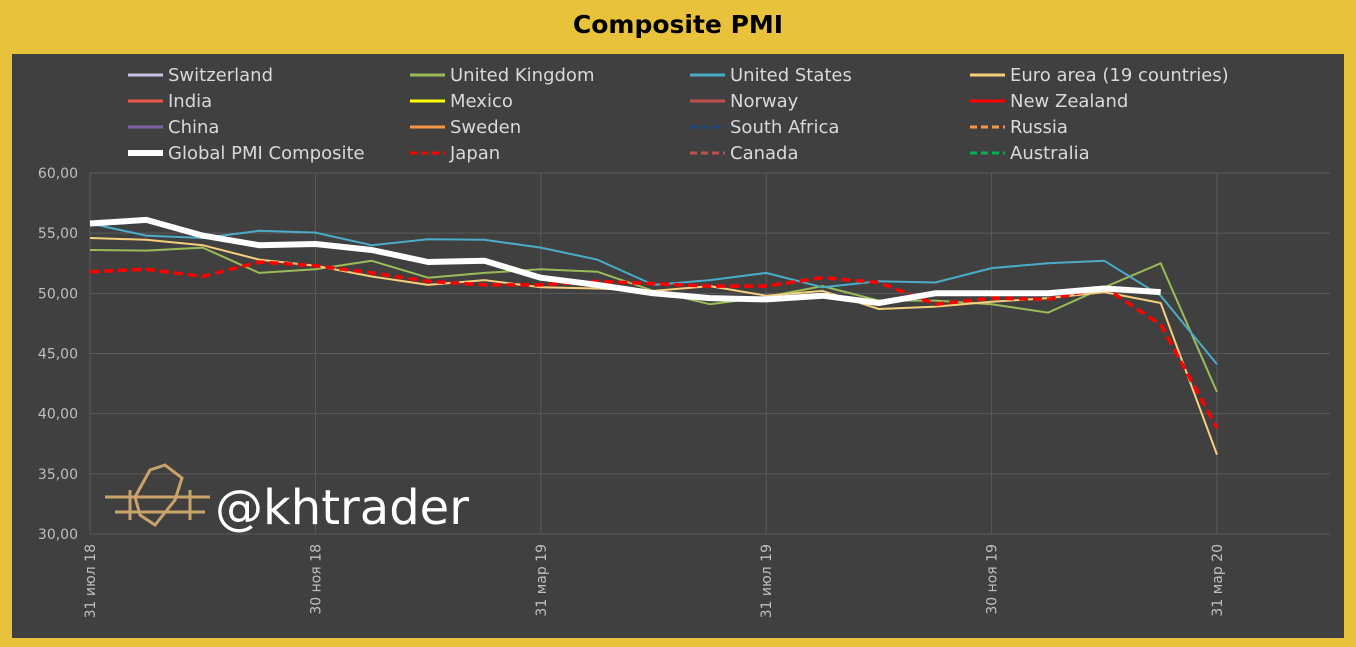  I want to click on legend-label: South Africa, so click(784, 127).